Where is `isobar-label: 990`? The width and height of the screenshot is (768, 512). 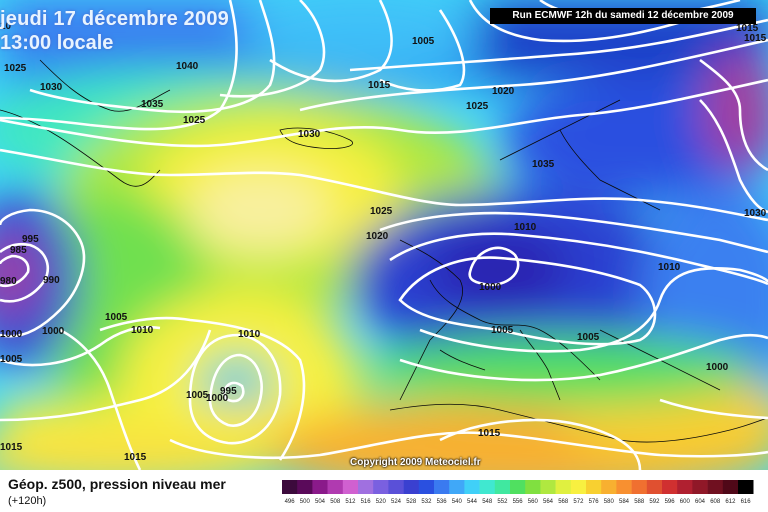 isobar-label: 990 is located at coordinates (51, 280).